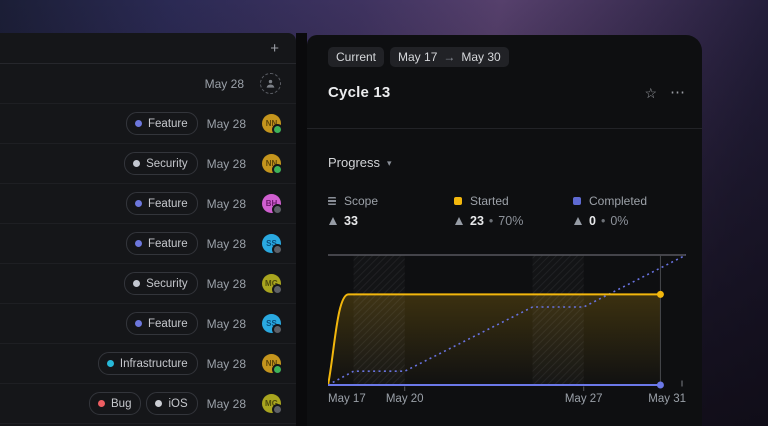  What do you see at coordinates (148, 84) in the screenshot?
I see `issue-row: May 28` at bounding box center [148, 84].